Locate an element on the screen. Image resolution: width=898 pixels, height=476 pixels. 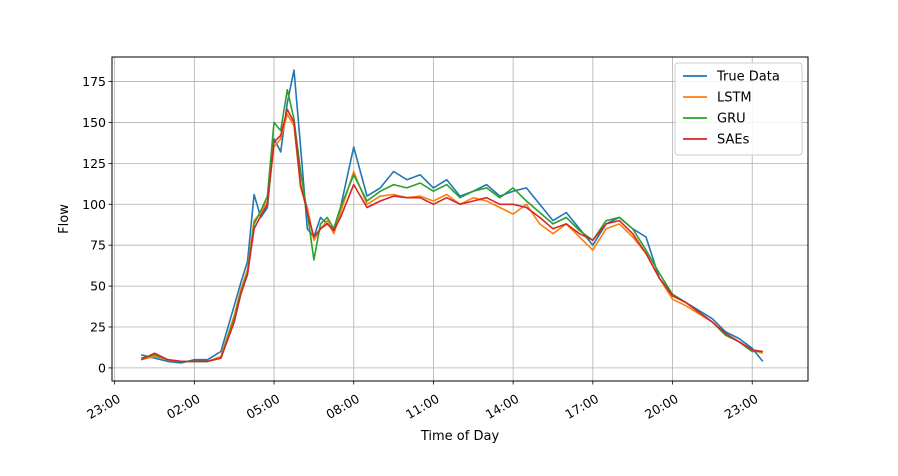
legend-label: GRU is located at coordinates (731, 119).